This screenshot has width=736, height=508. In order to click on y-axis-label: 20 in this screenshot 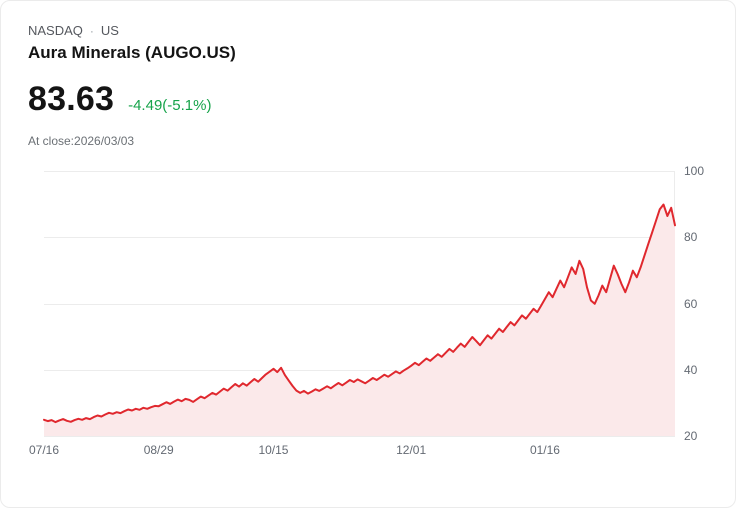, I will do `click(691, 436)`.